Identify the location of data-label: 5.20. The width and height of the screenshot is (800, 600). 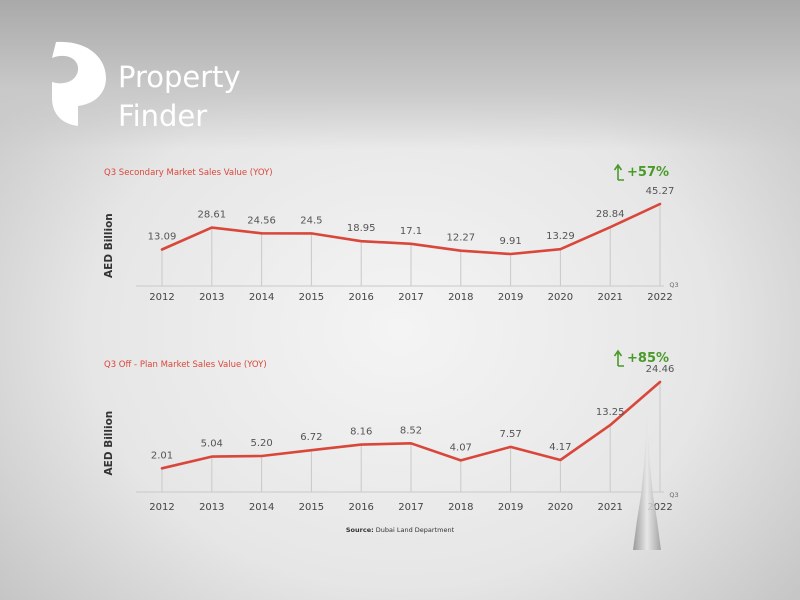
(261, 443).